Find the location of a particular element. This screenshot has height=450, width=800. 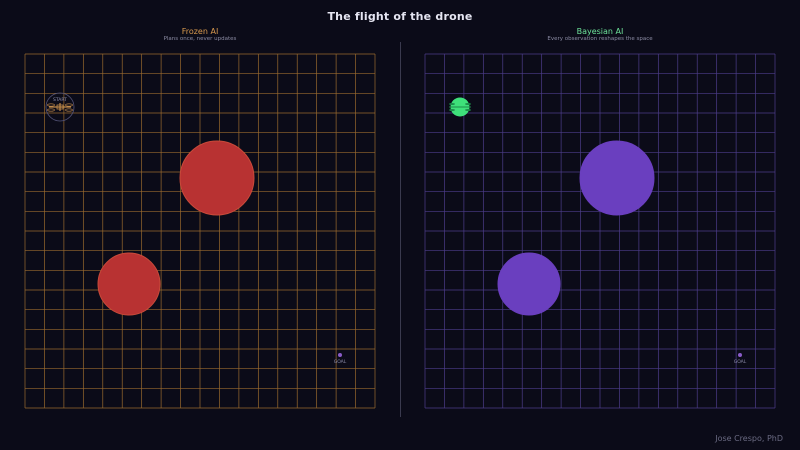

start-ring is located at coordinates (60, 107).